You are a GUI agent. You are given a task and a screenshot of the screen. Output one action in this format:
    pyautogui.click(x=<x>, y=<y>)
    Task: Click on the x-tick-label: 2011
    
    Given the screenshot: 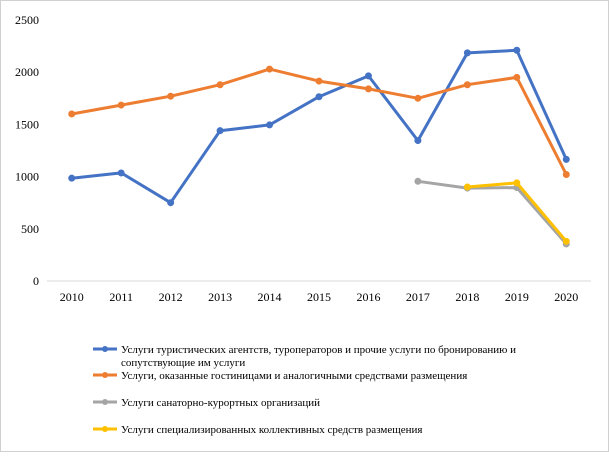 What is the action you would take?
    pyautogui.click(x=121, y=297)
    